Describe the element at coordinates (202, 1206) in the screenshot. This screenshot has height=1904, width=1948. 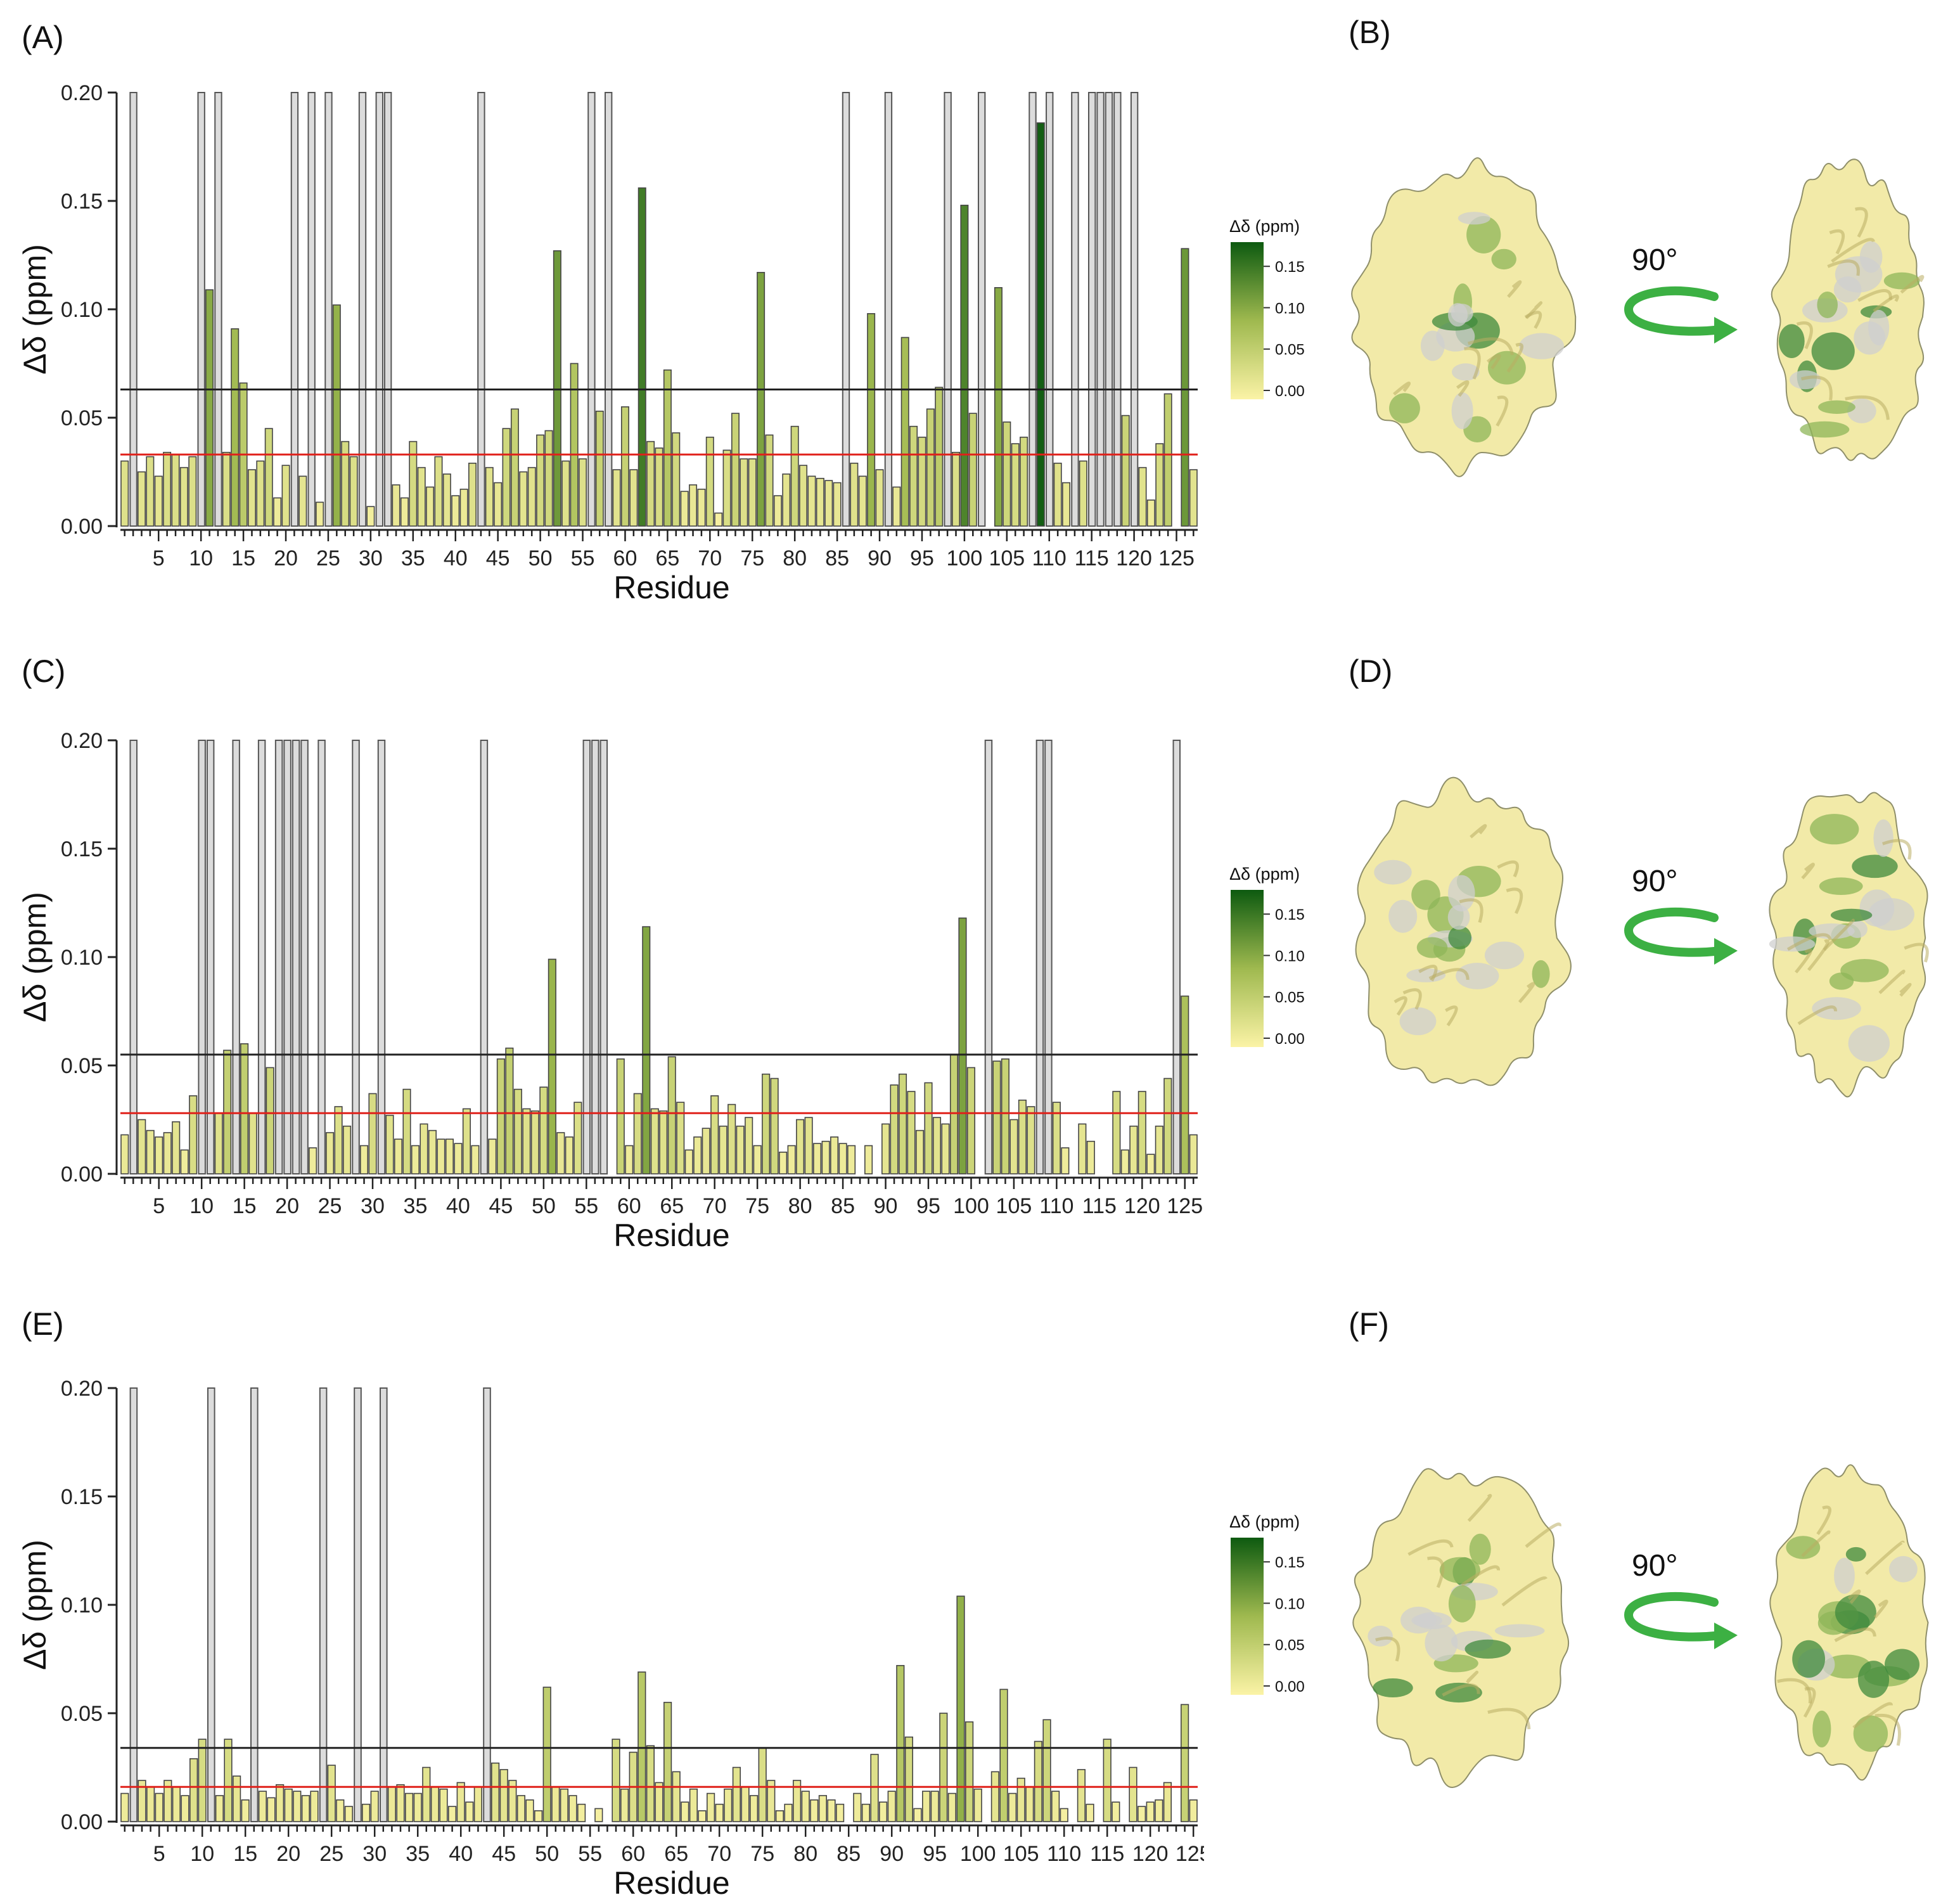
I see `x-tick-label: 10` at that location.